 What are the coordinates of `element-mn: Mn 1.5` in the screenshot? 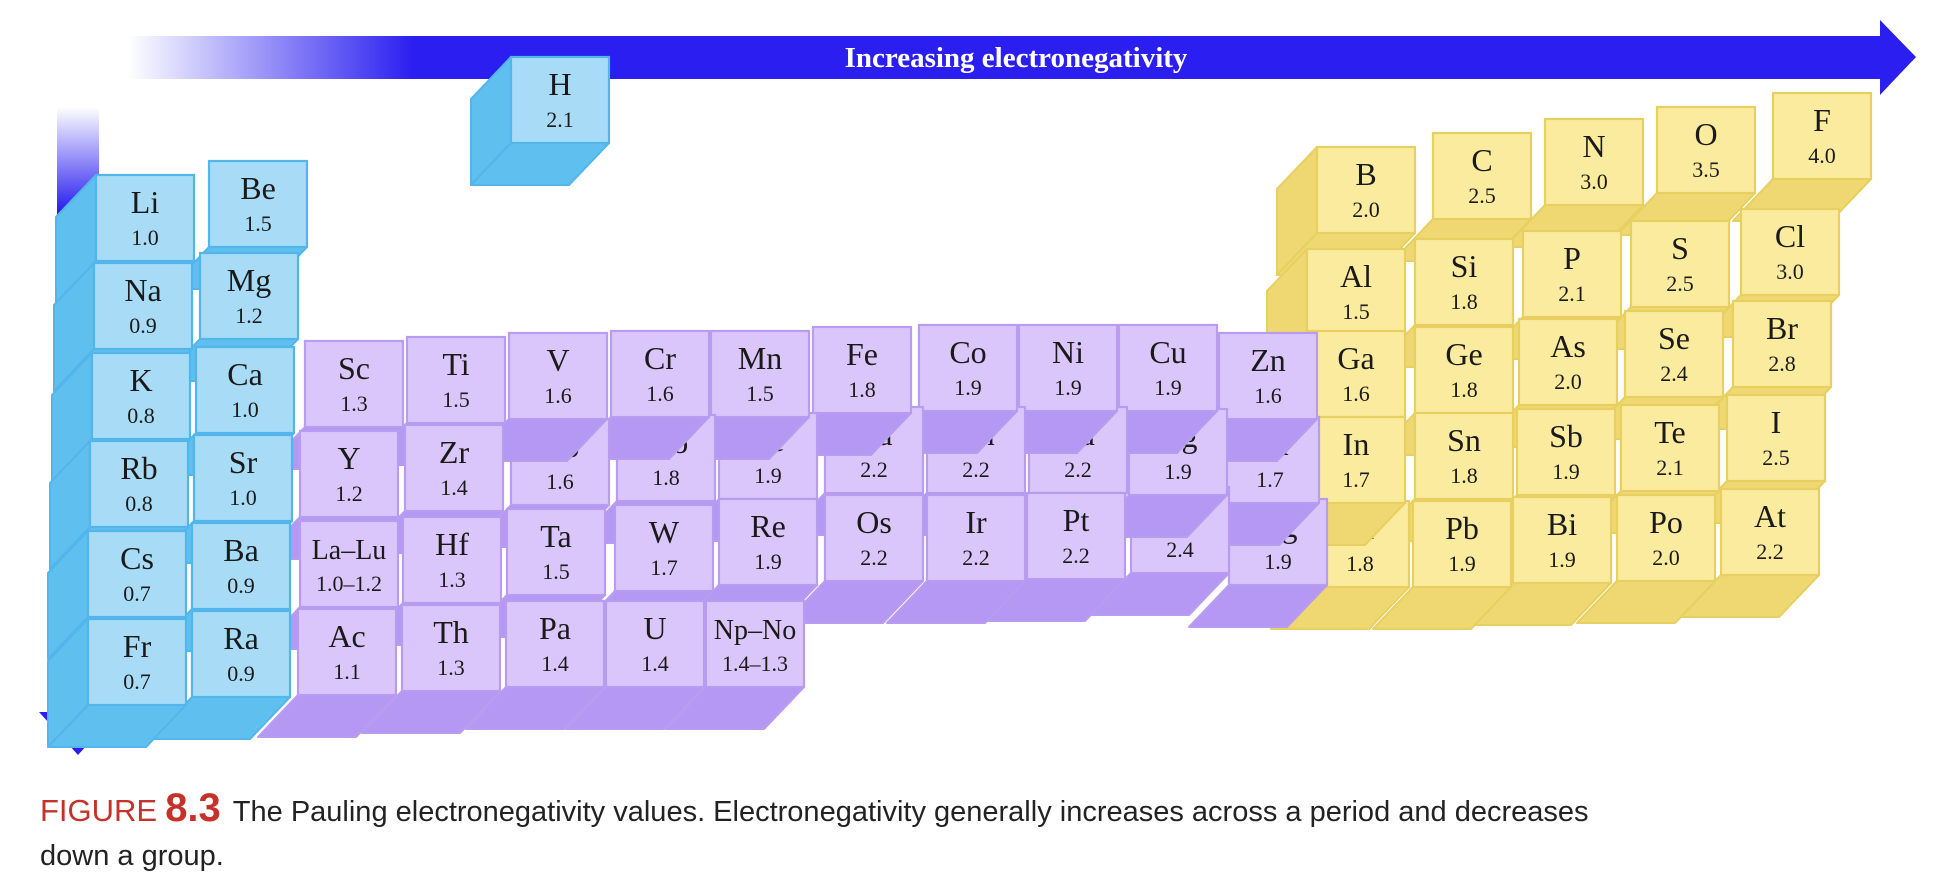 It's located at (740, 394).